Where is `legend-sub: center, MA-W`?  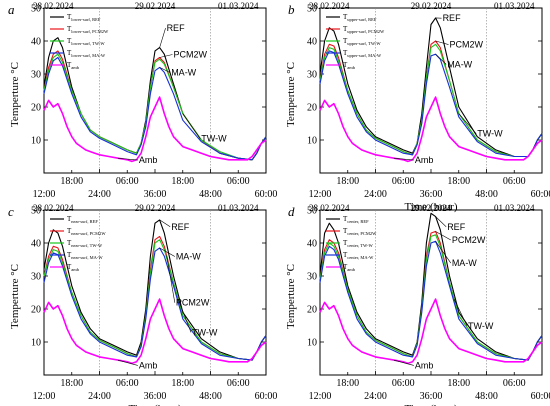 legend-sub: center, MA-W is located at coordinates (360, 258).